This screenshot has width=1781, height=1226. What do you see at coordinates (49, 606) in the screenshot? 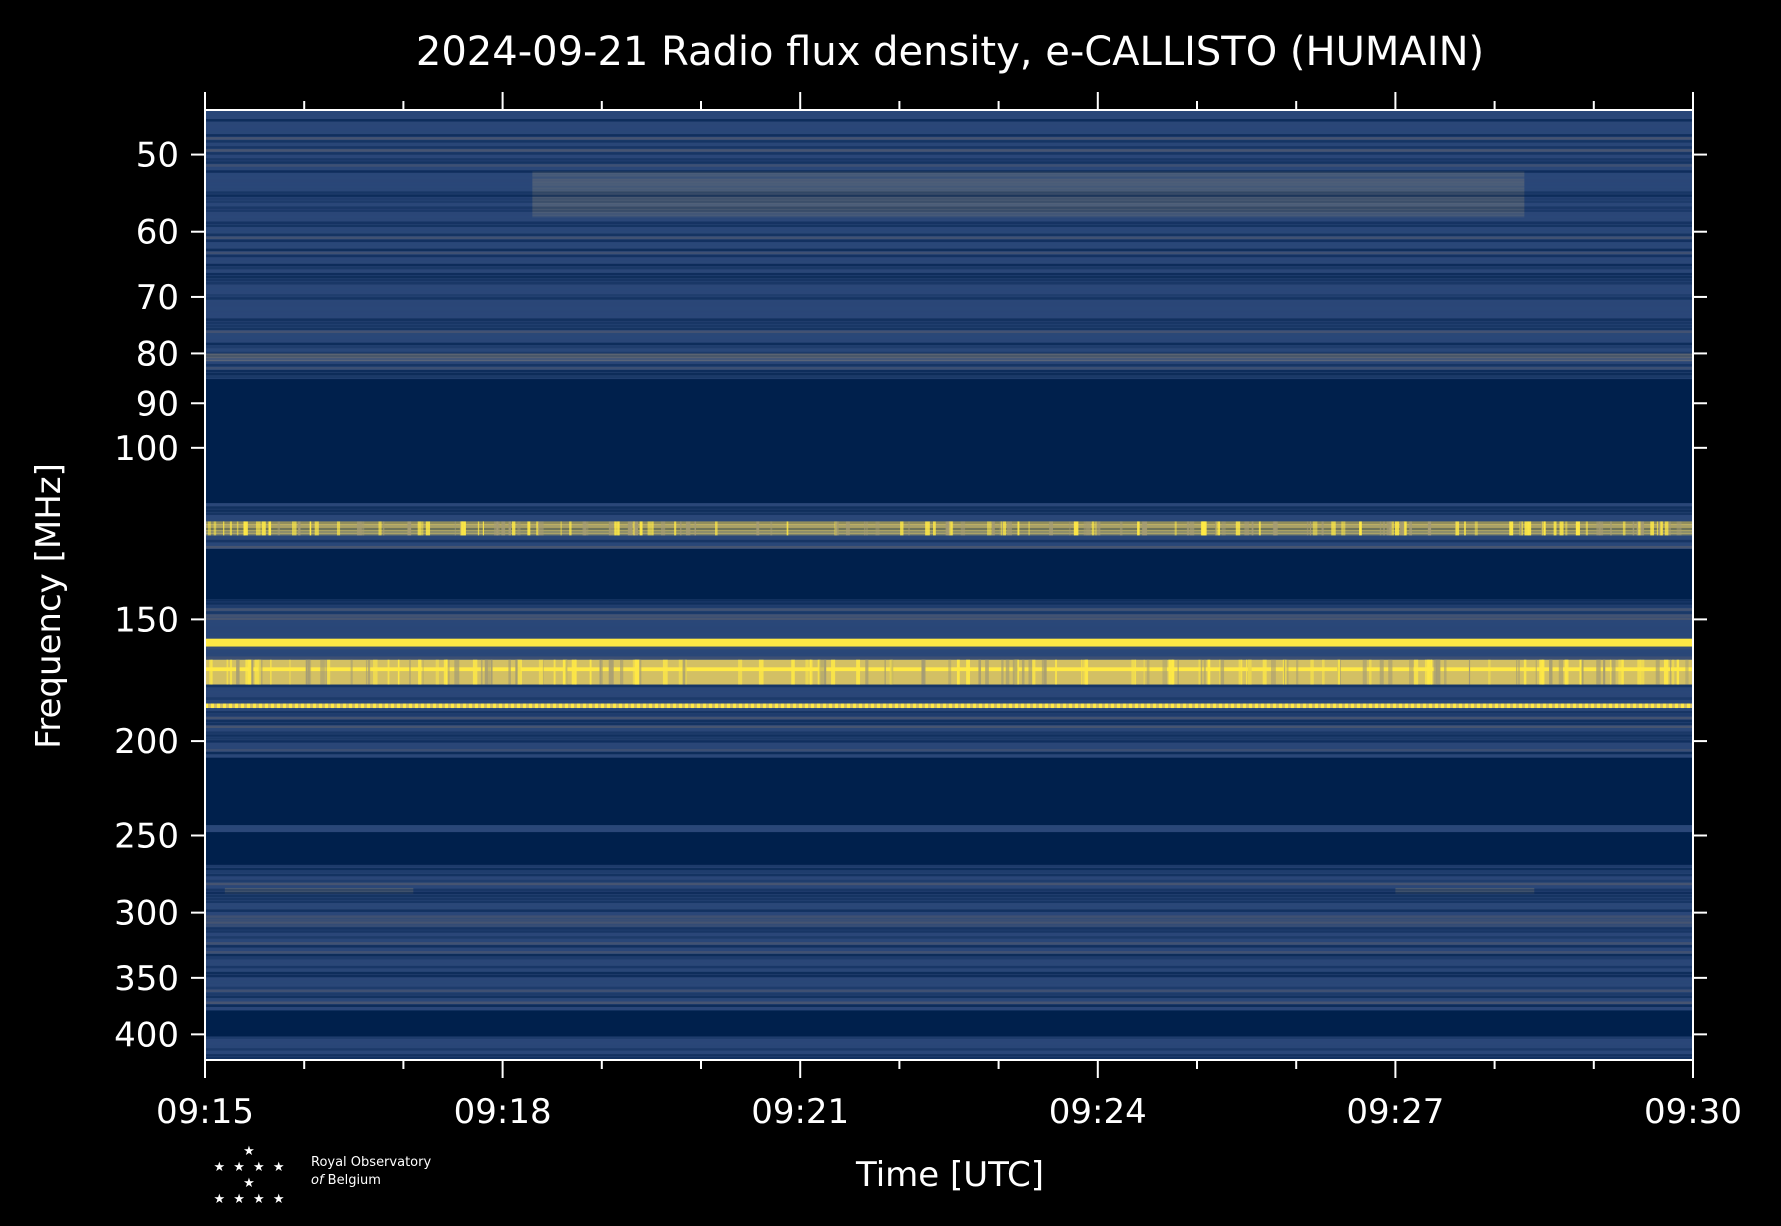
I see `y-axis-label: Frequency [MHz]` at bounding box center [49, 606].